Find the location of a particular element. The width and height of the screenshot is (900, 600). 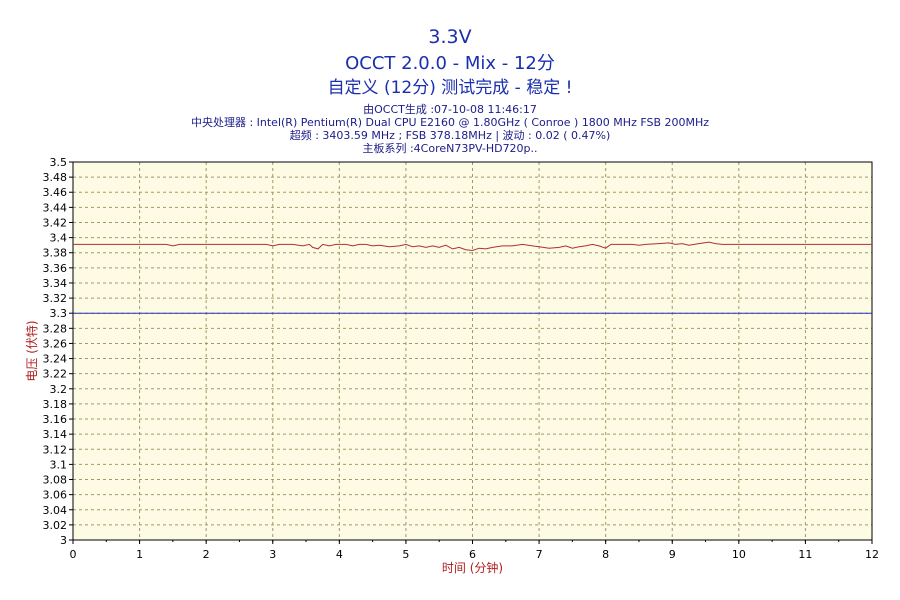

y-tick-label: 3.42 is located at coordinates (55, 222).